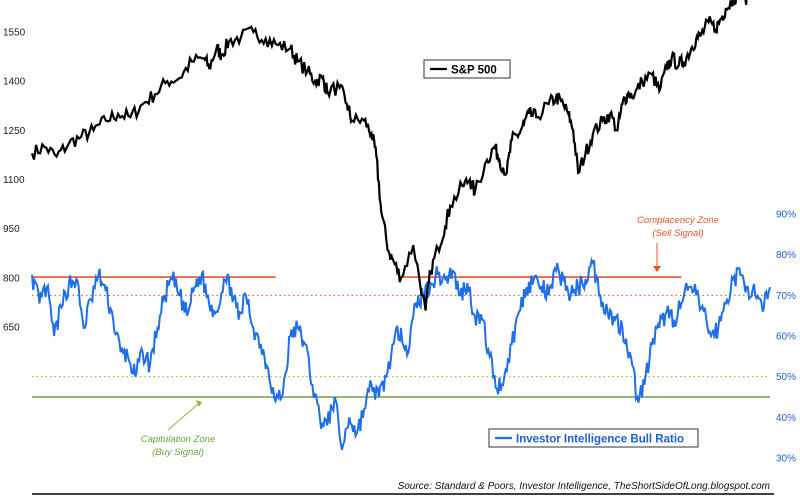 This screenshot has height=500, width=800. I want to click on legend-sp500-label: S&P 500, so click(474, 71).